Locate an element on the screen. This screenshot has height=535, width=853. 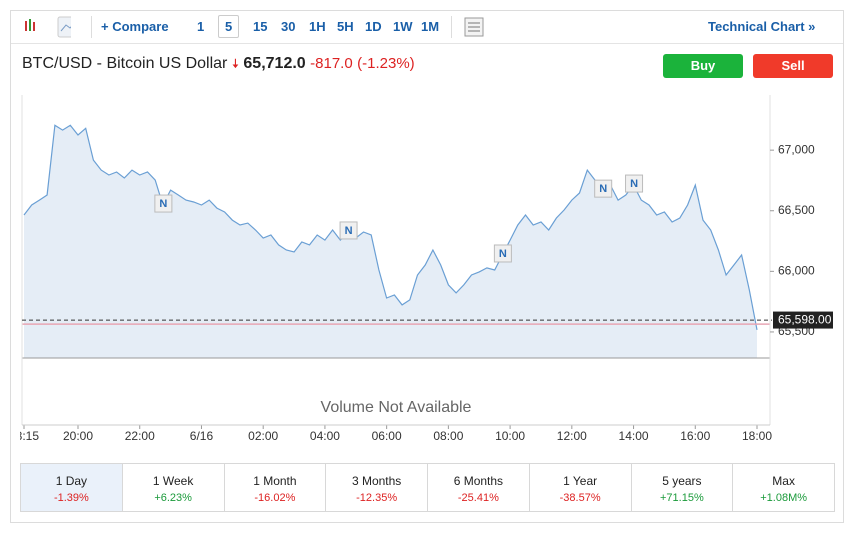
last-price-label: 65,598.00 is located at coordinates (805, 320).